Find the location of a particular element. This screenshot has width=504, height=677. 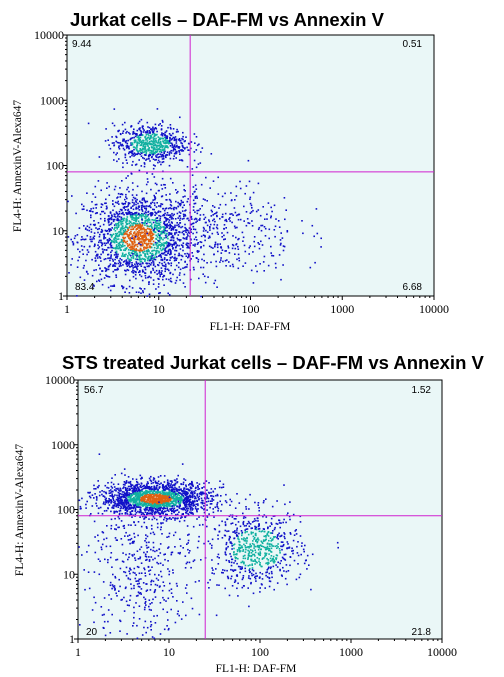

quadrant-upper-right-percent: 0.51 is located at coordinates (413, 44).